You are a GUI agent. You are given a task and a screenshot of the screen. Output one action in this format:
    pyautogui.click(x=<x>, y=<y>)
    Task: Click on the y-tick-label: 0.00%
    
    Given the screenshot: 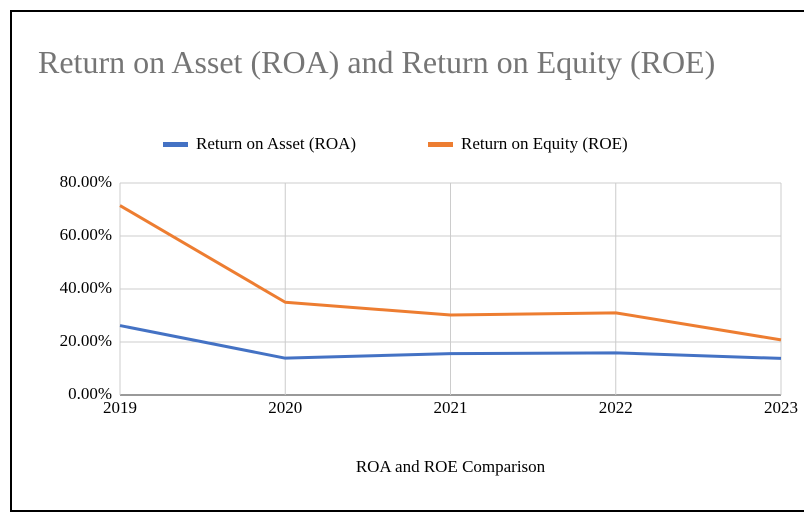 What is the action you would take?
    pyautogui.click(x=90, y=393)
    